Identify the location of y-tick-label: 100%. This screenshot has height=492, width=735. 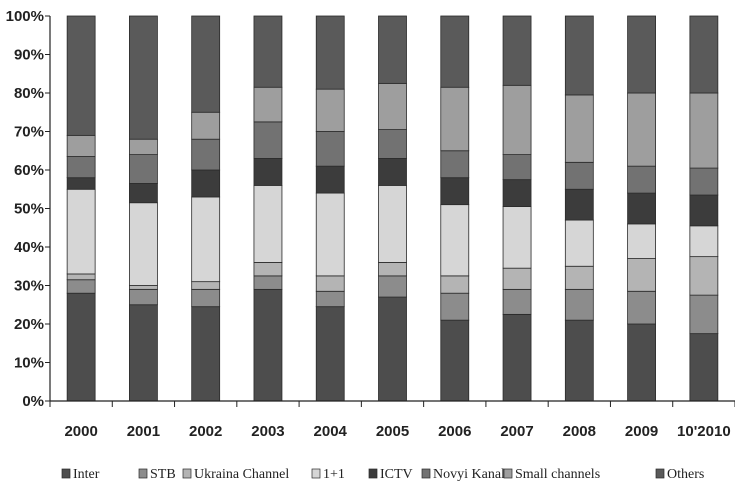
(25, 16).